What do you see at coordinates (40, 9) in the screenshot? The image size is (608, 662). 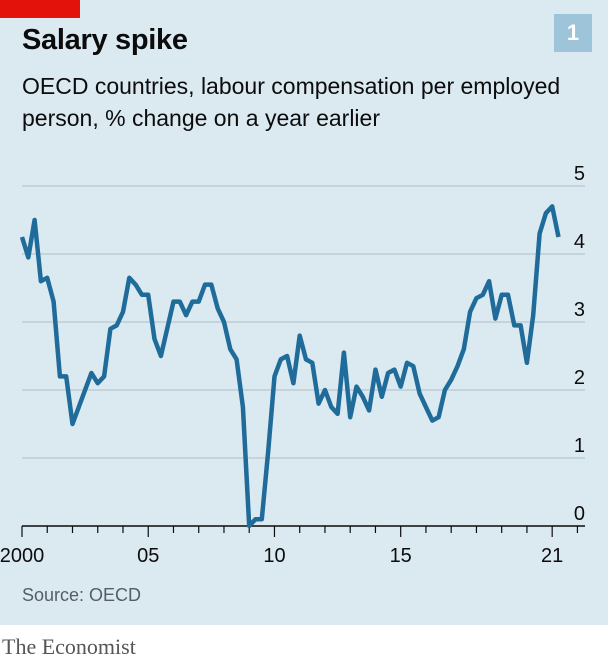 I see `brand-red-tag` at bounding box center [40, 9].